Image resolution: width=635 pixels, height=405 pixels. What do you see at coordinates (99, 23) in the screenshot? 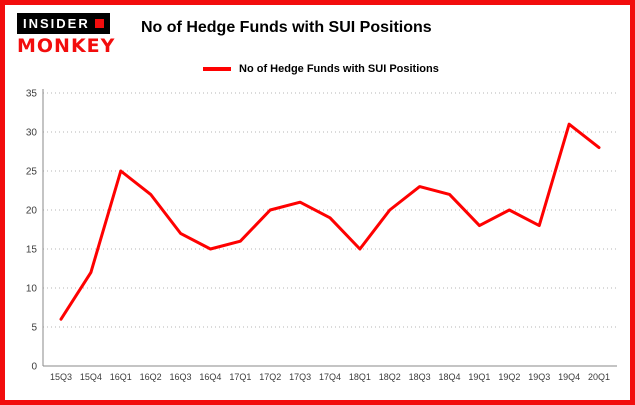
I see `logo-red-square-icon` at bounding box center [99, 23].